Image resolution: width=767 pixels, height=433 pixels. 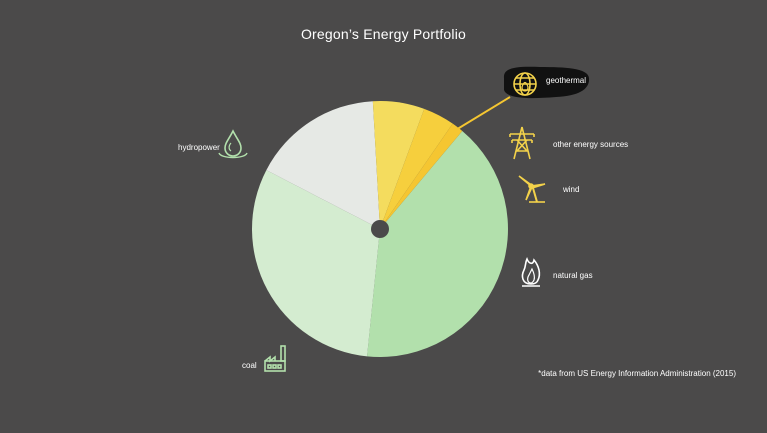 What do you see at coordinates (275, 358) in the screenshot?
I see `factory-icon` at bounding box center [275, 358].